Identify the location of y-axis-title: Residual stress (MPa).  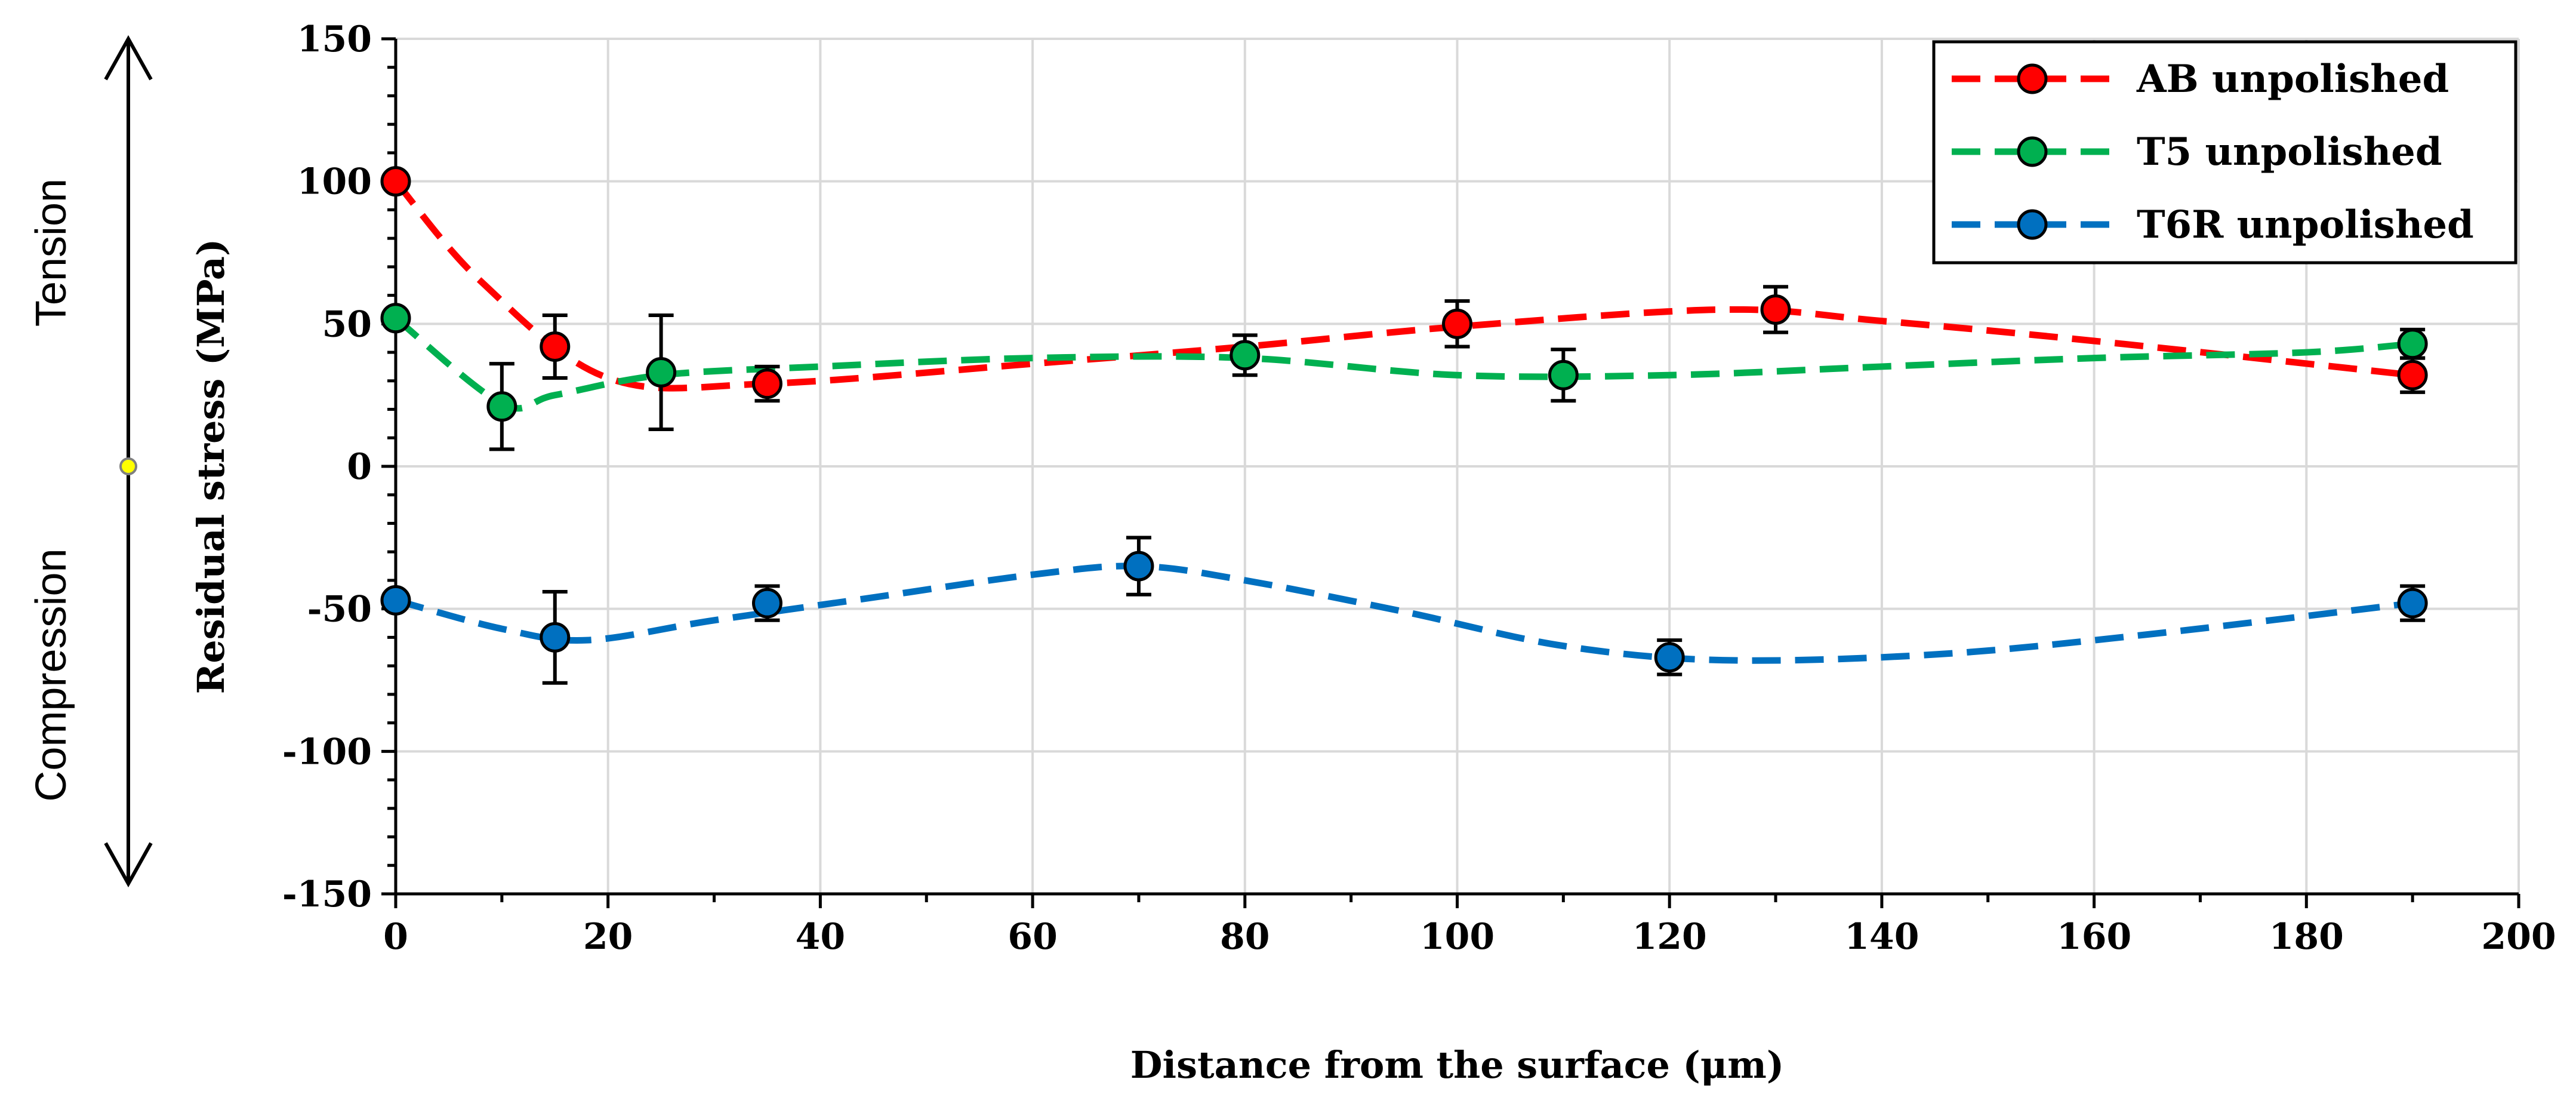
(211, 466).